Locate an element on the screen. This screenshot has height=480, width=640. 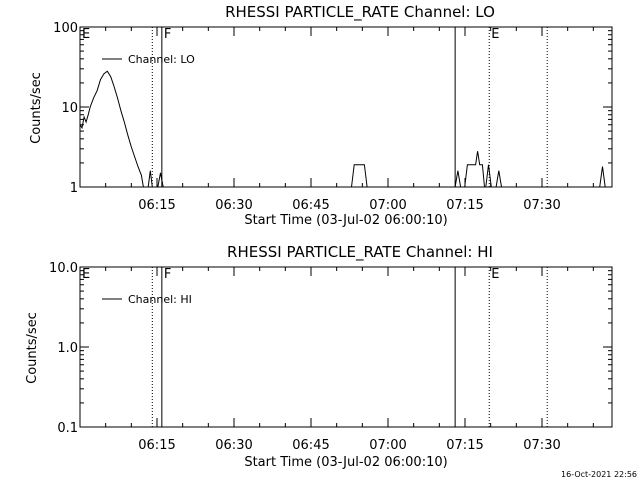
lo-x-tick-label: 07:30 is located at coordinates (541, 205).